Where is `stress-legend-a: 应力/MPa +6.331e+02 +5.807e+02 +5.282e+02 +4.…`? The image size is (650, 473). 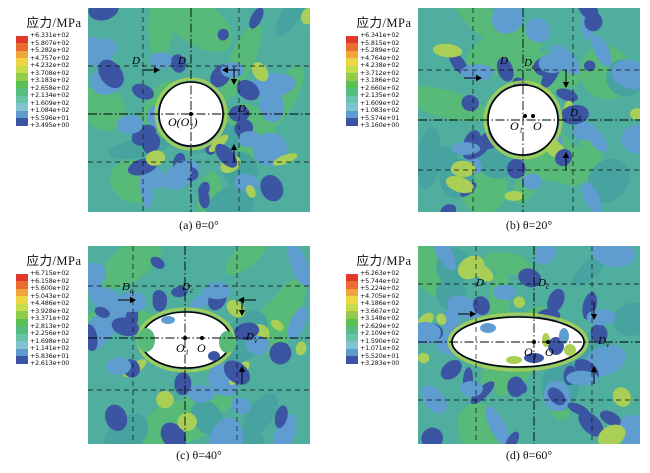 stress-legend-a: 应力/MPa +6.331e+02 +5.807e+02 +5.282e+02 +4.… is located at coordinates (54, 71).